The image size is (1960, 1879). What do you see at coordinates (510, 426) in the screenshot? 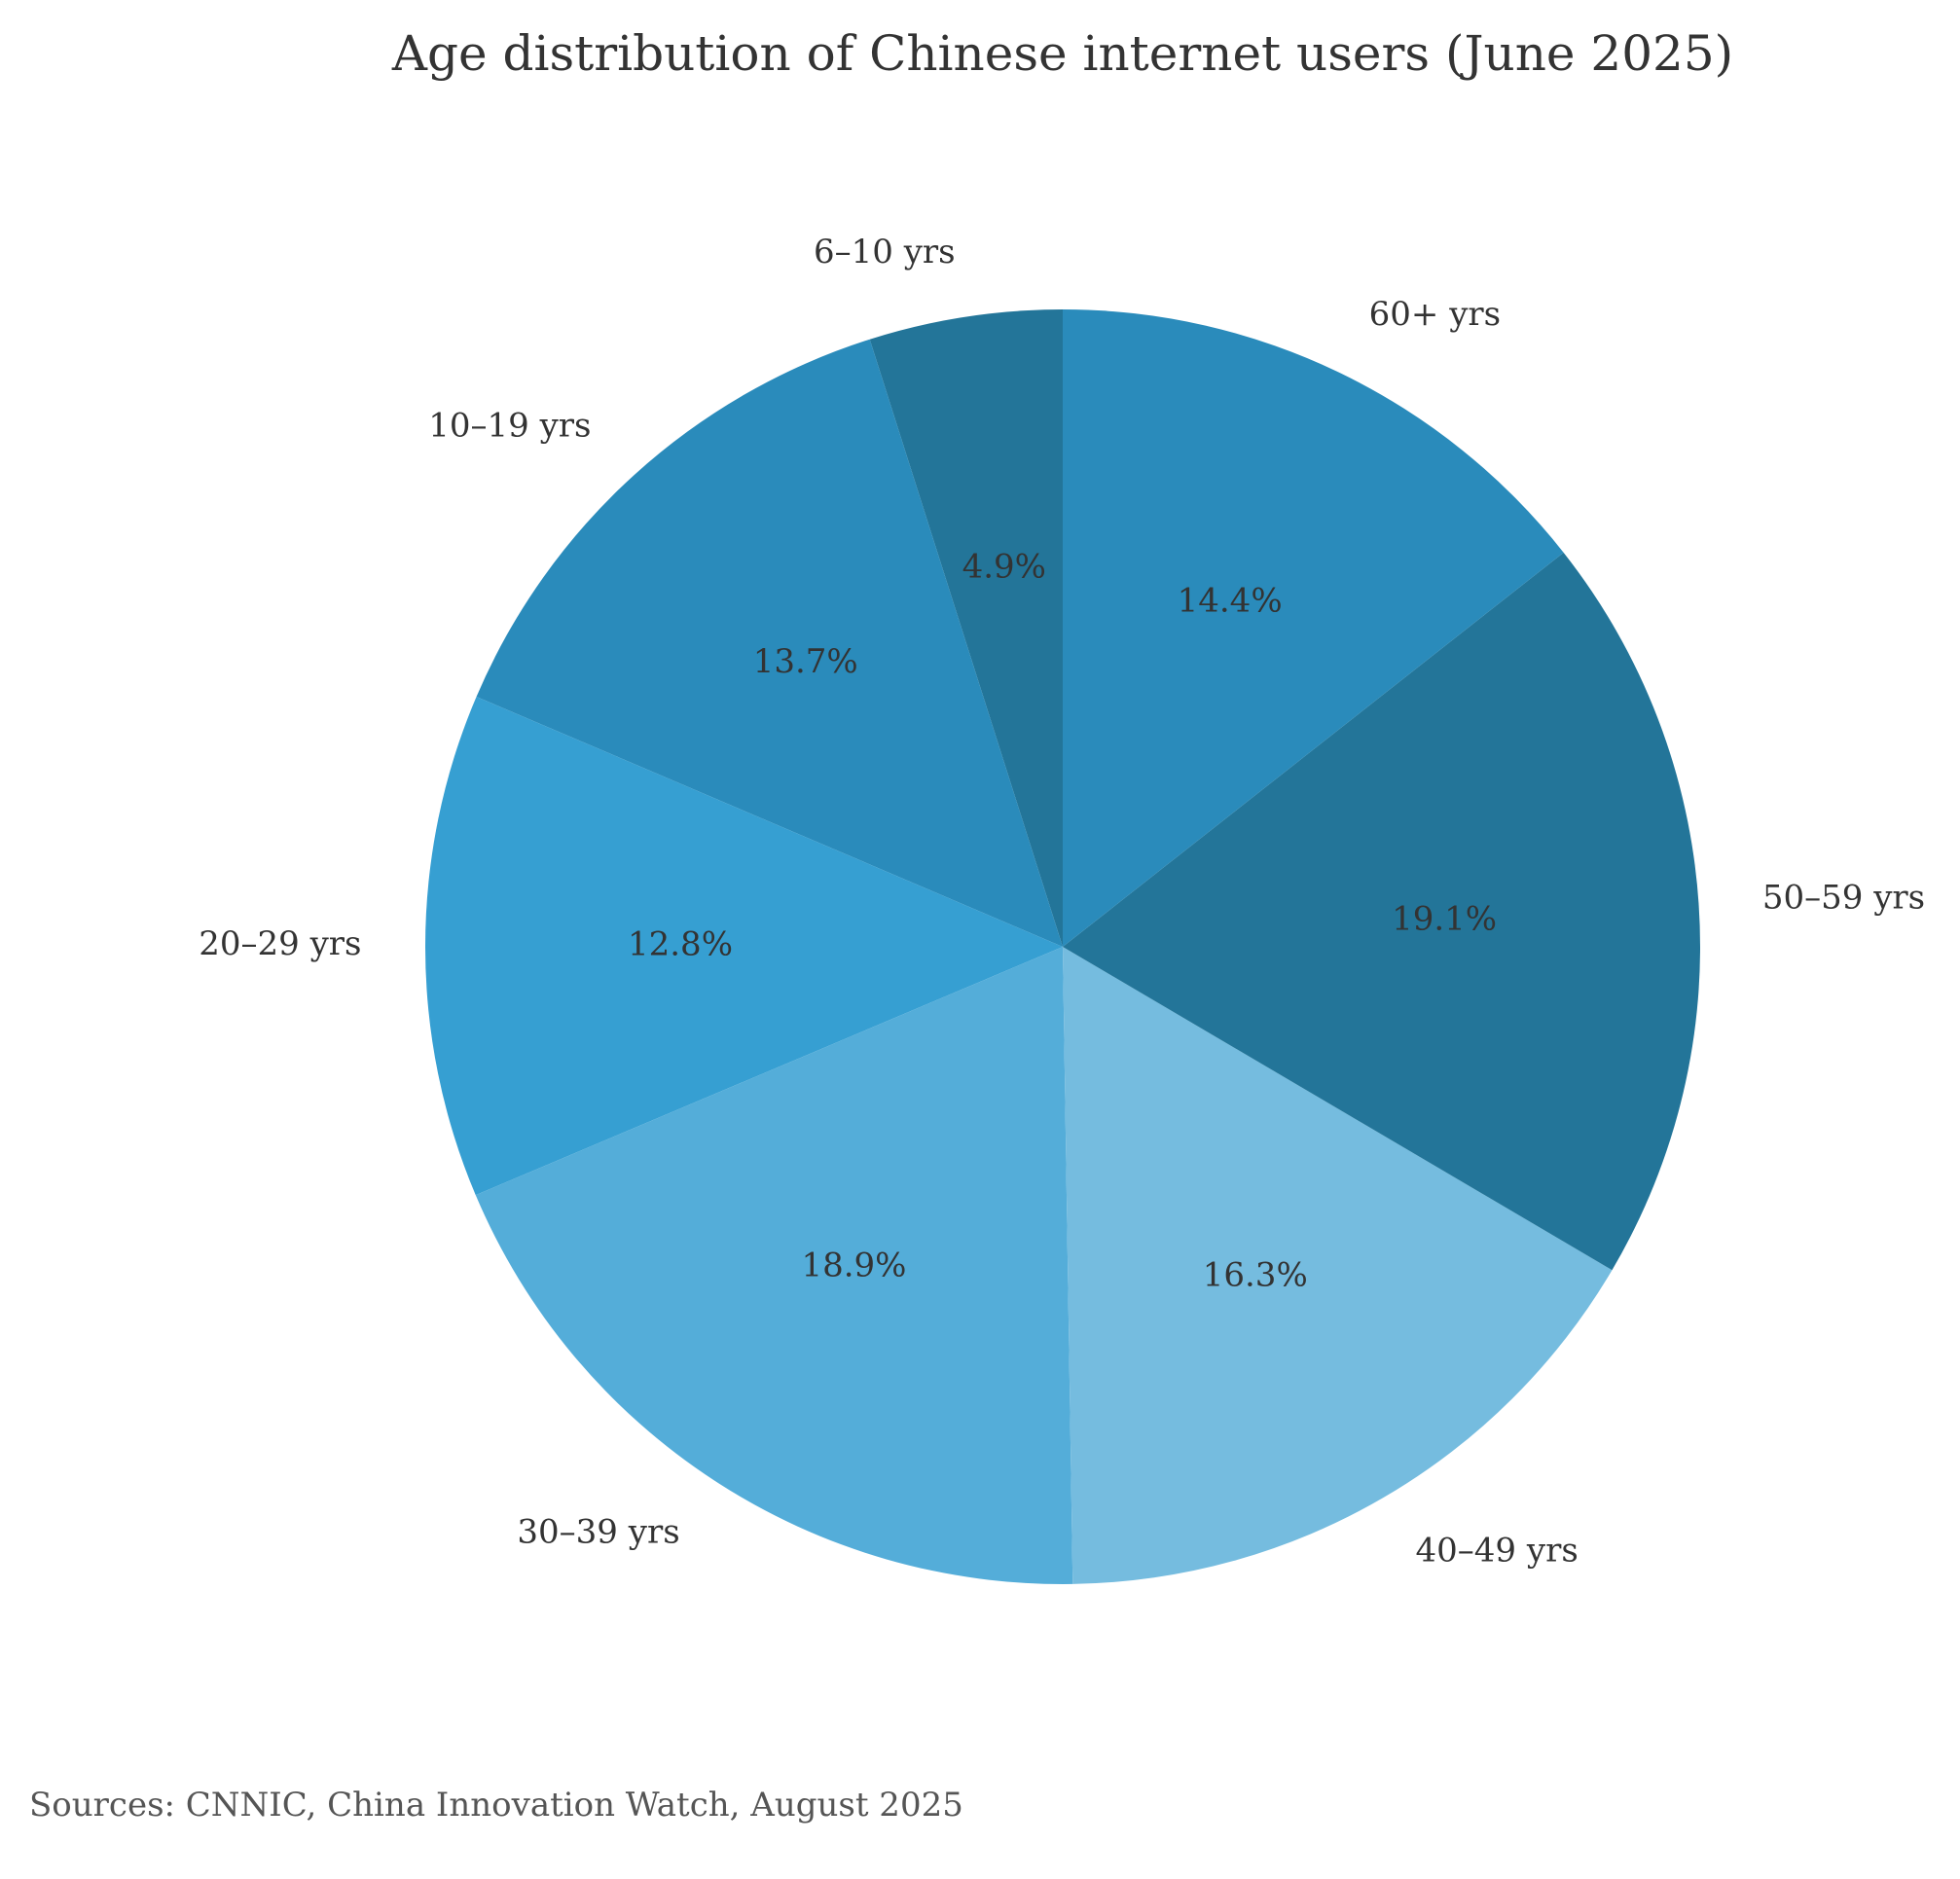
I see `slice-label-10-19-yrs: 10–19 yrs` at bounding box center [510, 426].